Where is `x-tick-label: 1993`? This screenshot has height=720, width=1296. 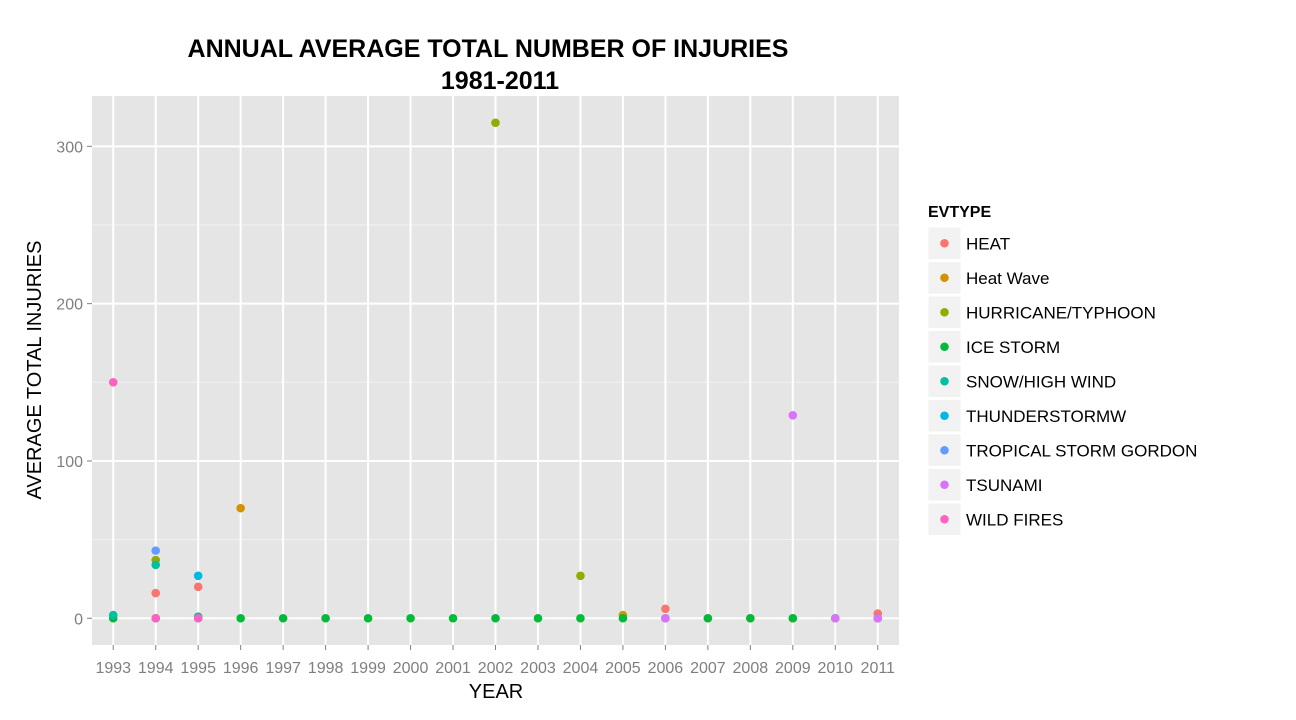 x-tick-label: 1993 is located at coordinates (113, 668).